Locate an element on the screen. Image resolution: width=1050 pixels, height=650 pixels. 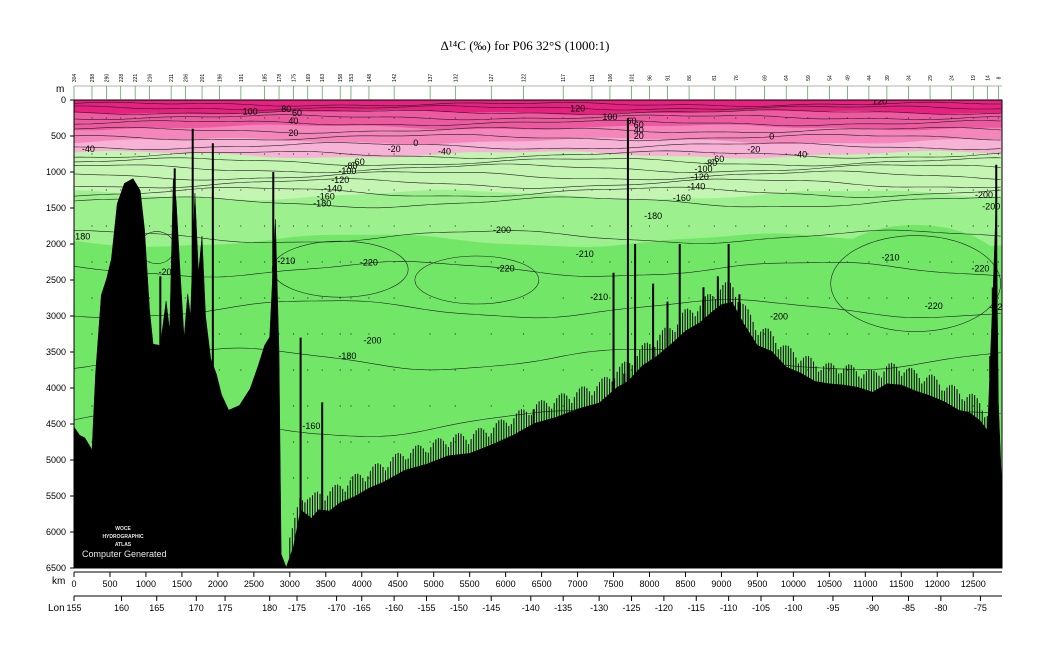
station-label: 206 is located at coordinates (187, 78).